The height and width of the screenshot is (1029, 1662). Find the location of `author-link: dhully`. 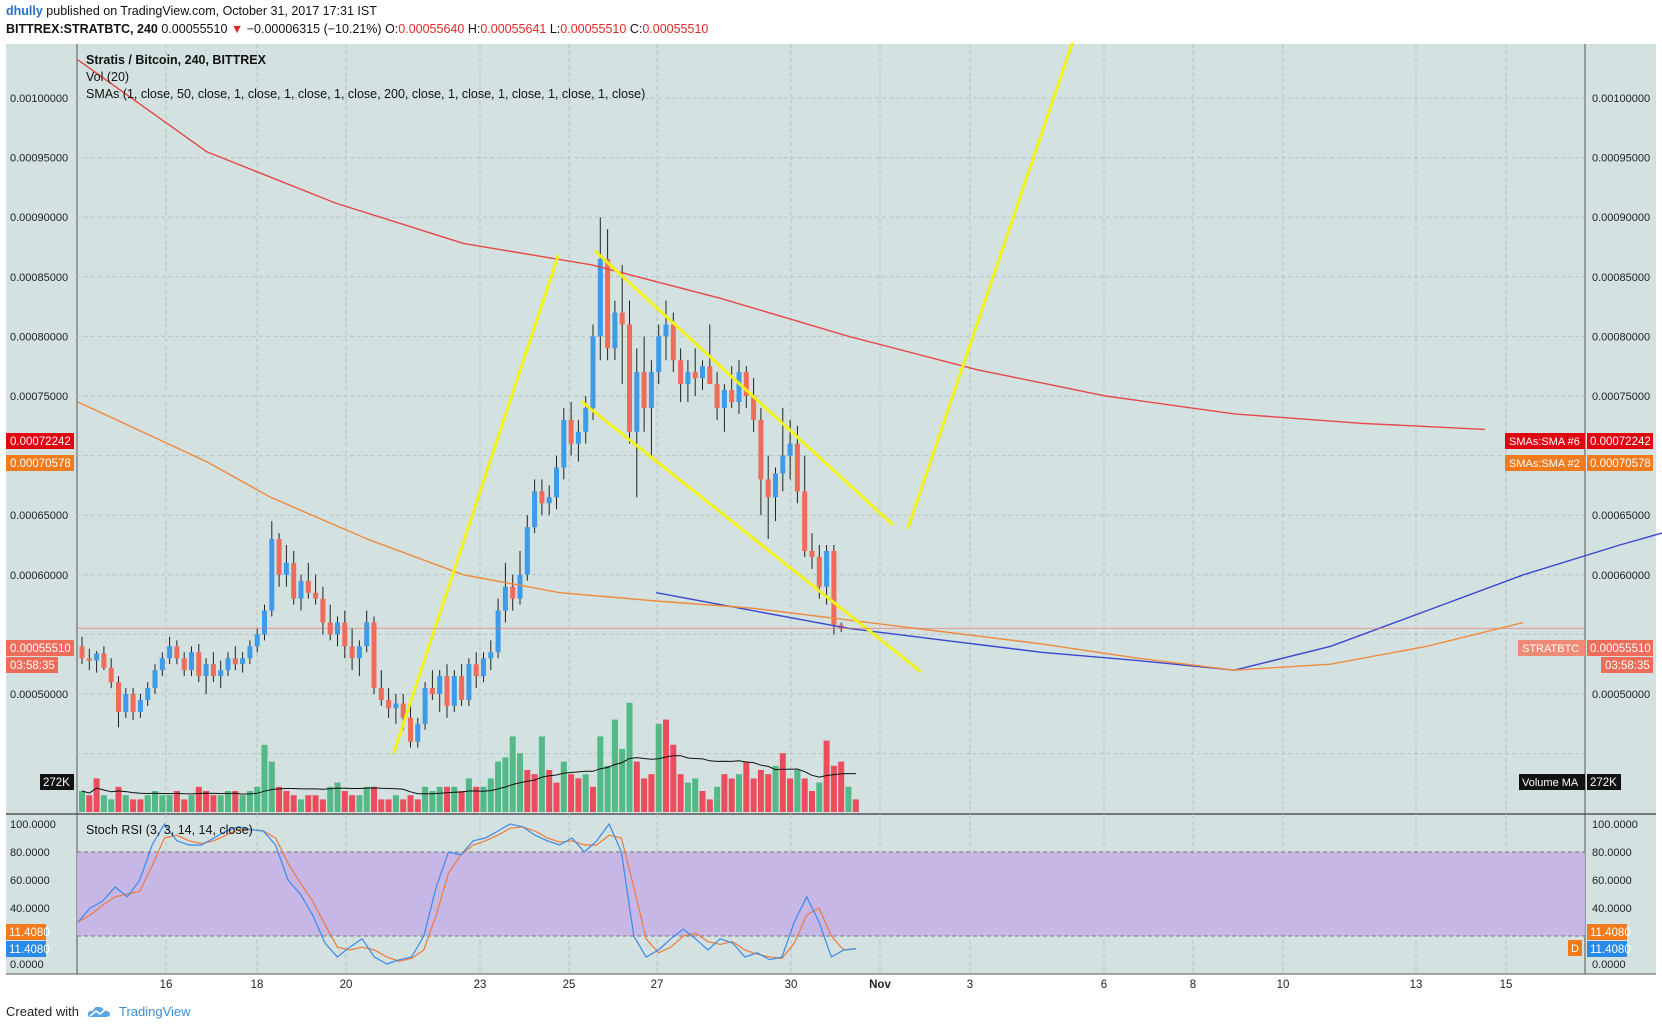

author-link: dhully is located at coordinates (24, 11).